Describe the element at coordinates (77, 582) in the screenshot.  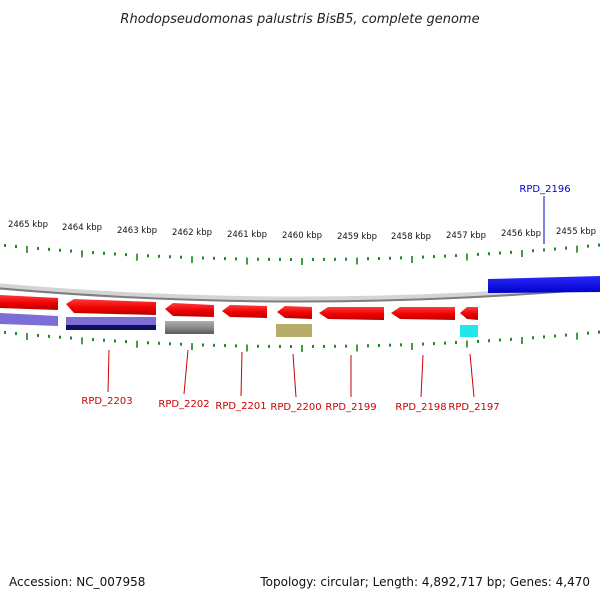
I see `accession-label: Accession: NC_007958` at that location.